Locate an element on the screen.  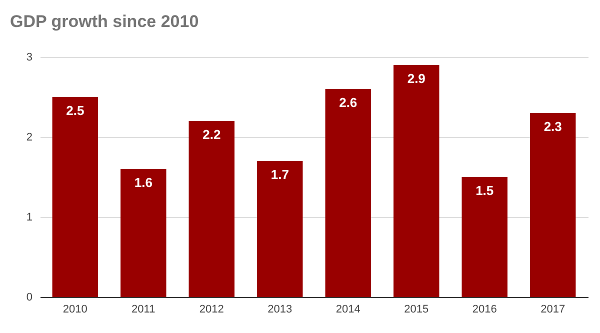
y-tick-label: 2 is located at coordinates (29, 138).